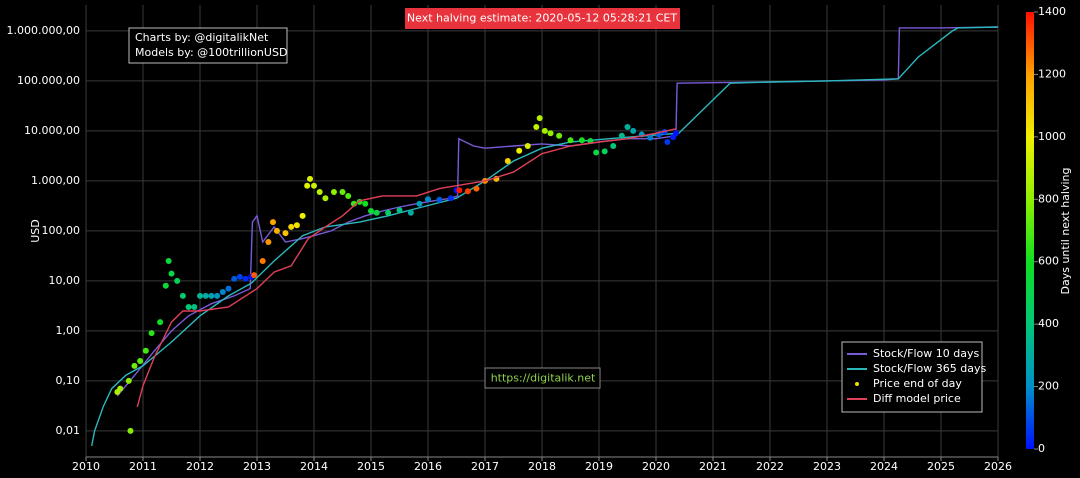 This screenshot has height=478, width=1080. What do you see at coordinates (55, 180) in the screenshot?
I see `y-tick-label: 1.000,00` at bounding box center [55, 180].